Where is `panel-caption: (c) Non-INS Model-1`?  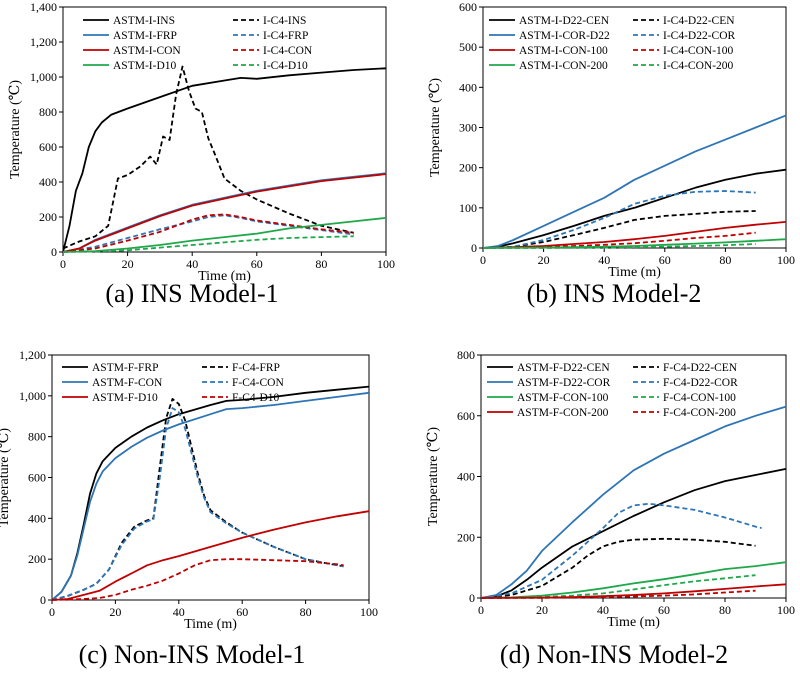 panel-caption: (c) Non-INS Model-1 is located at coordinates (192, 654).